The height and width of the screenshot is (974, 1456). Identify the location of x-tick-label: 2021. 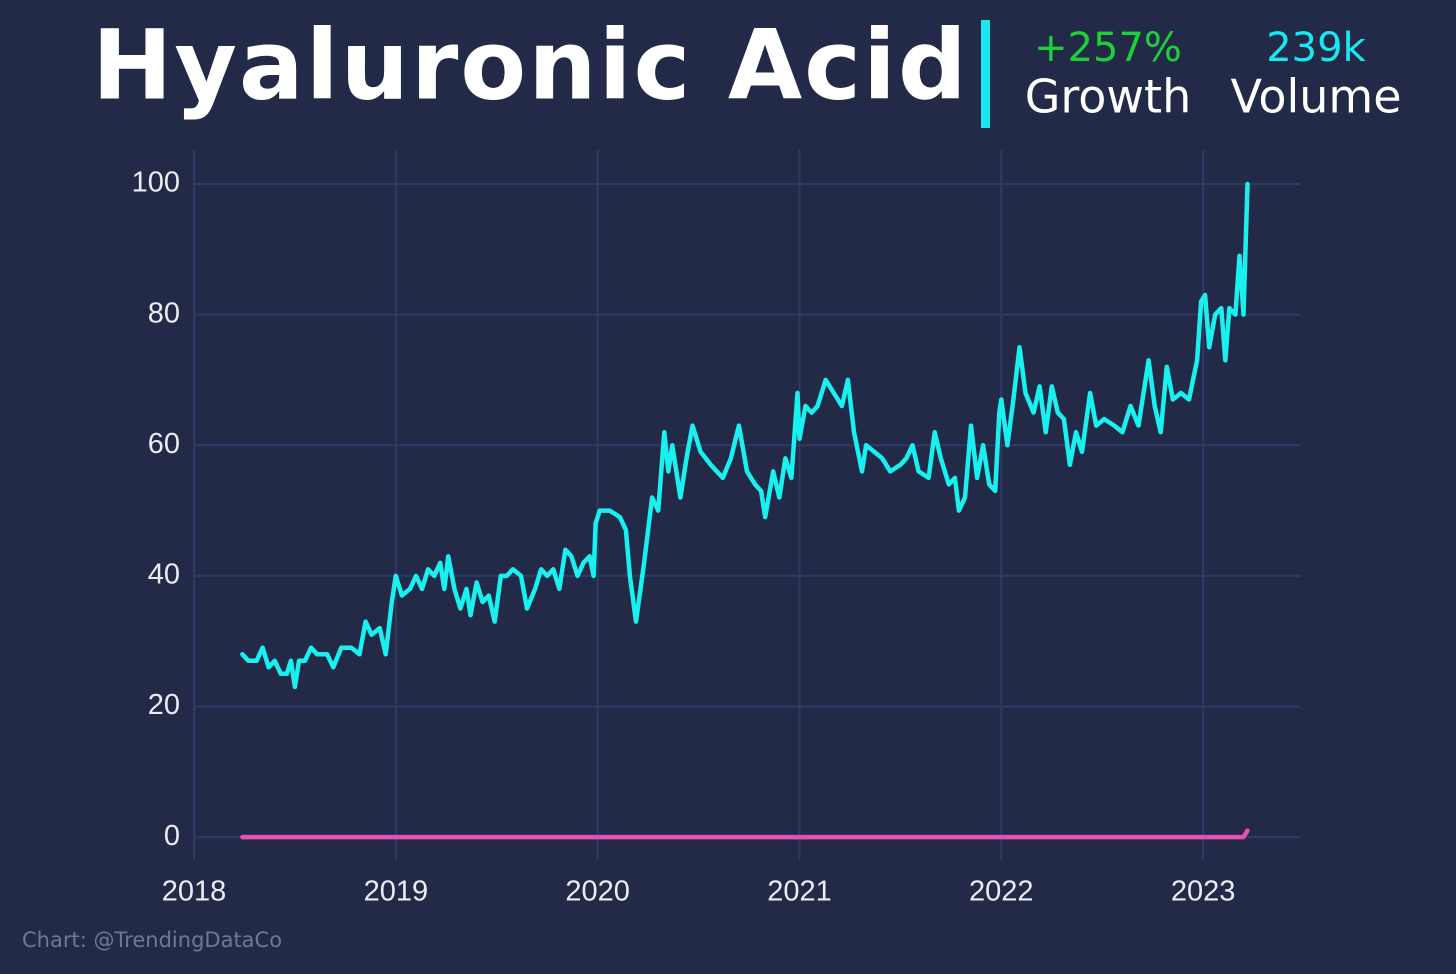
(799, 892).